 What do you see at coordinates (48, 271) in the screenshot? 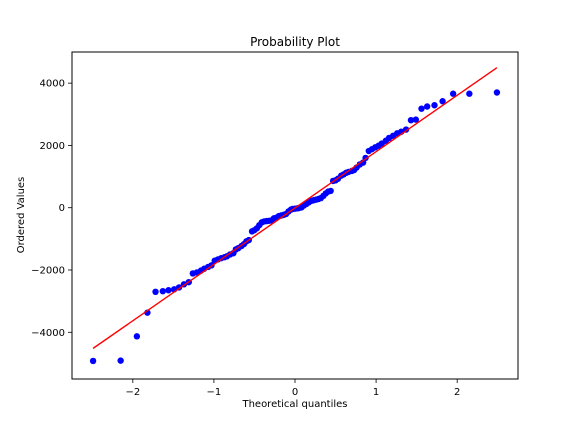
I see `y-tick-label: −2000` at bounding box center [48, 271].